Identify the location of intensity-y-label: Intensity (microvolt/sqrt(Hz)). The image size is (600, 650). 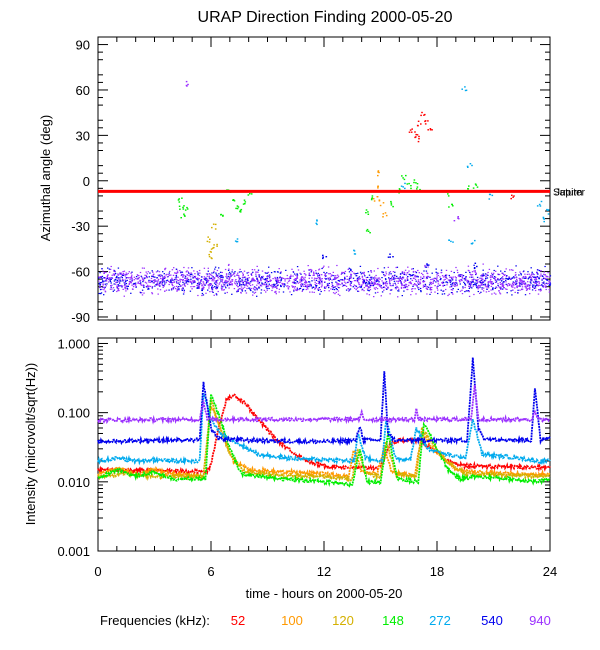
(30, 444).